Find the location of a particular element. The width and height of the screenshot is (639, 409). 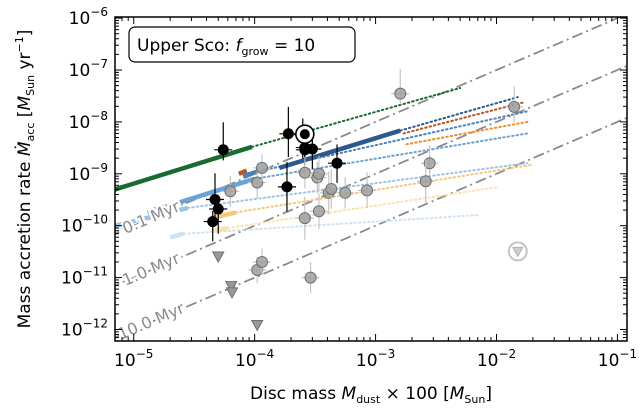

y-tick-label: 10⁻⁷ is located at coordinates (88, 69).